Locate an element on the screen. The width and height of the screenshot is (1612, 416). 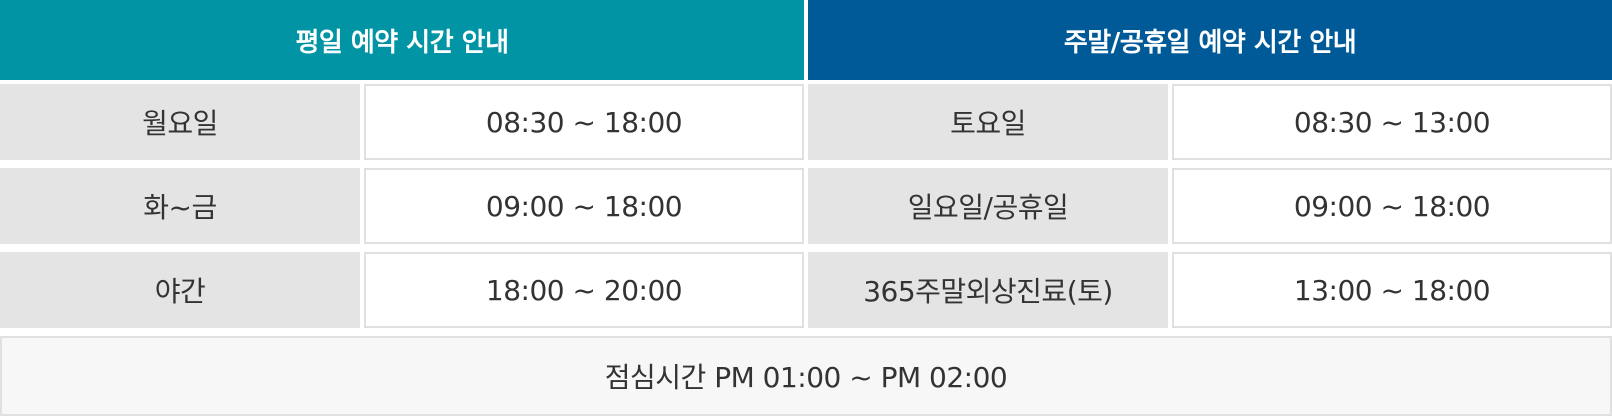
weekend-header: 주말/공휴일 예약 시간 안내 is located at coordinates (1210, 40).